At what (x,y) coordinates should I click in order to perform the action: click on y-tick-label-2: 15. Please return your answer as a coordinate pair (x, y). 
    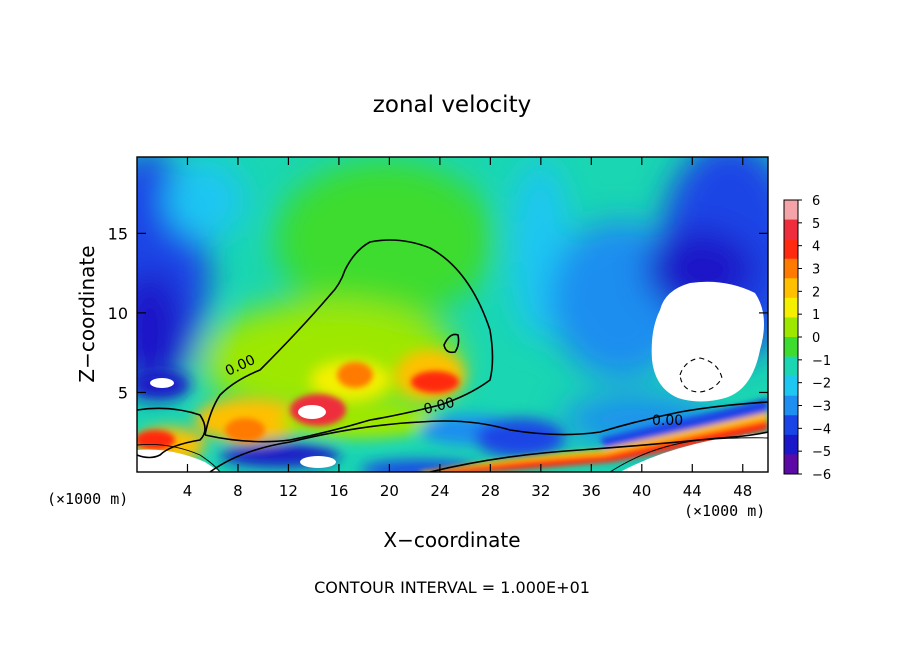
    Looking at the image, I should click on (118, 233).